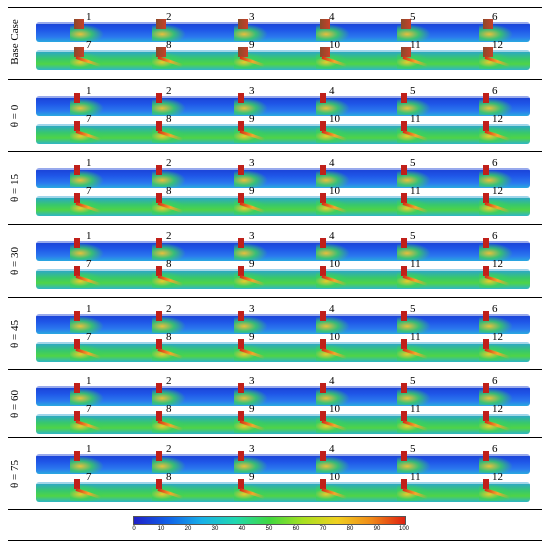 The height and width of the screenshot is (548, 550). I want to click on row-label-text: θ = 30, so click(15, 261).